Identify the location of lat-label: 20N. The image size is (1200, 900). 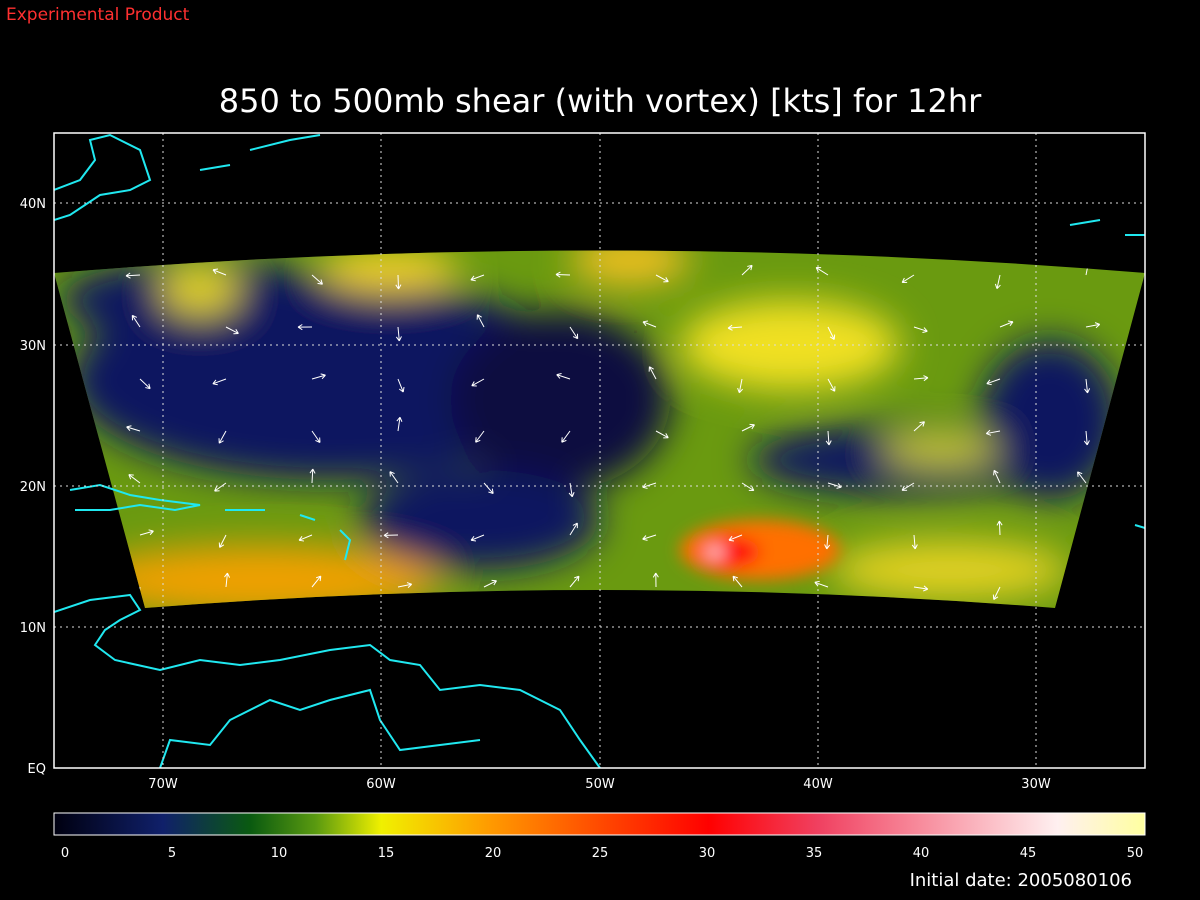
(33, 487).